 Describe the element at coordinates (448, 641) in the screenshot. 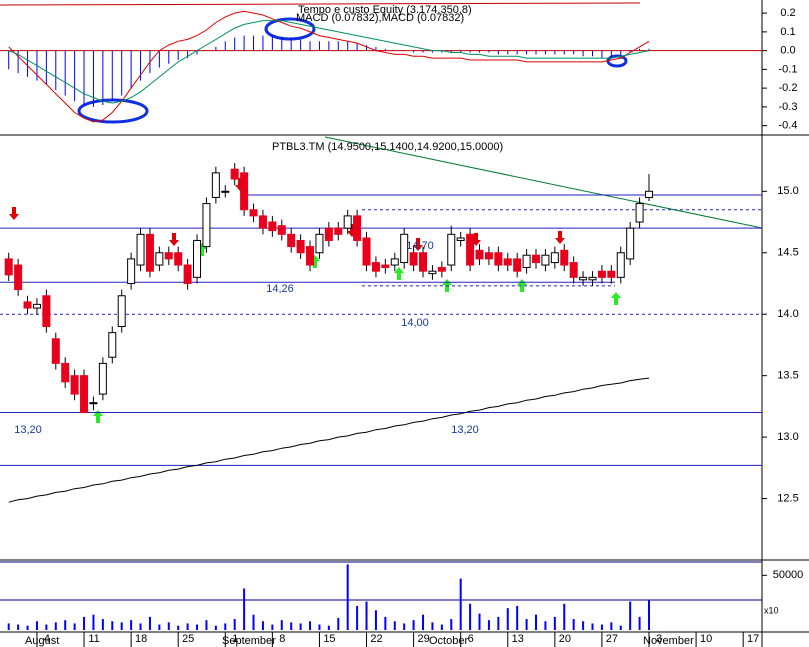

I see `month-label: October` at that location.